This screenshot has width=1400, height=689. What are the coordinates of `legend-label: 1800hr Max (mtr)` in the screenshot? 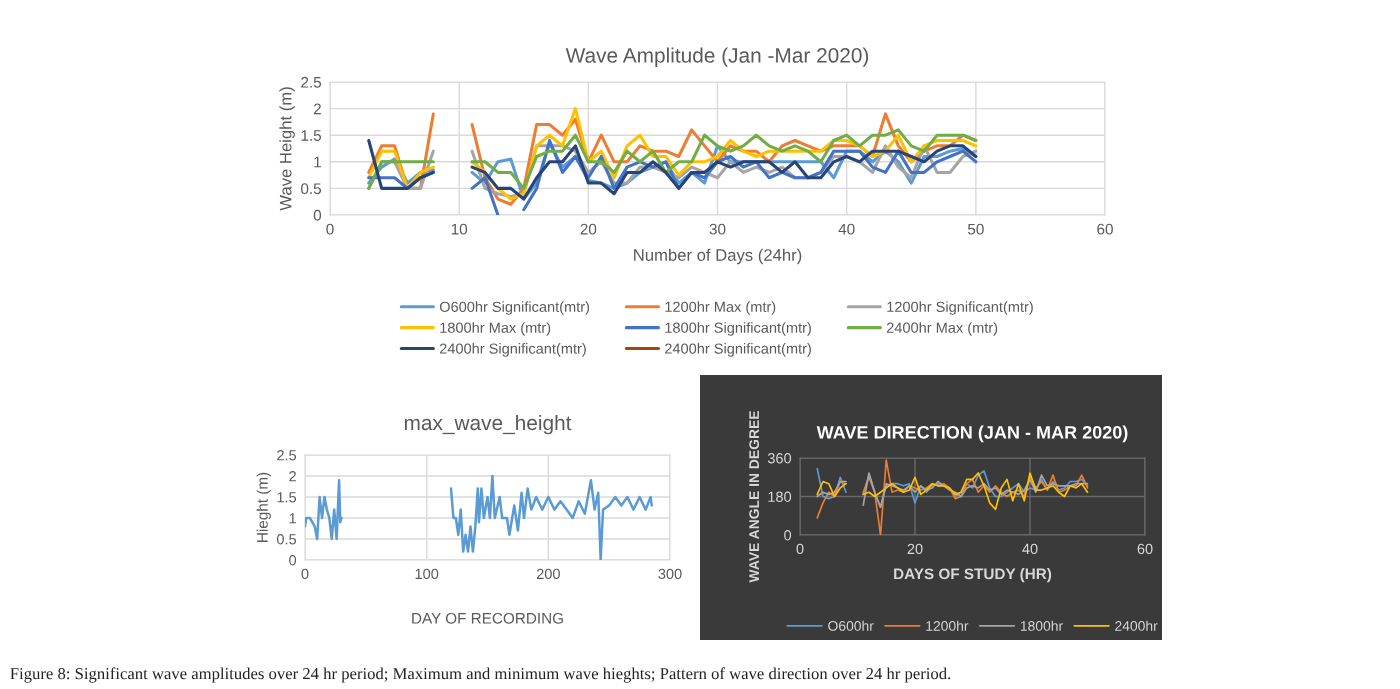 It's located at (495, 329).